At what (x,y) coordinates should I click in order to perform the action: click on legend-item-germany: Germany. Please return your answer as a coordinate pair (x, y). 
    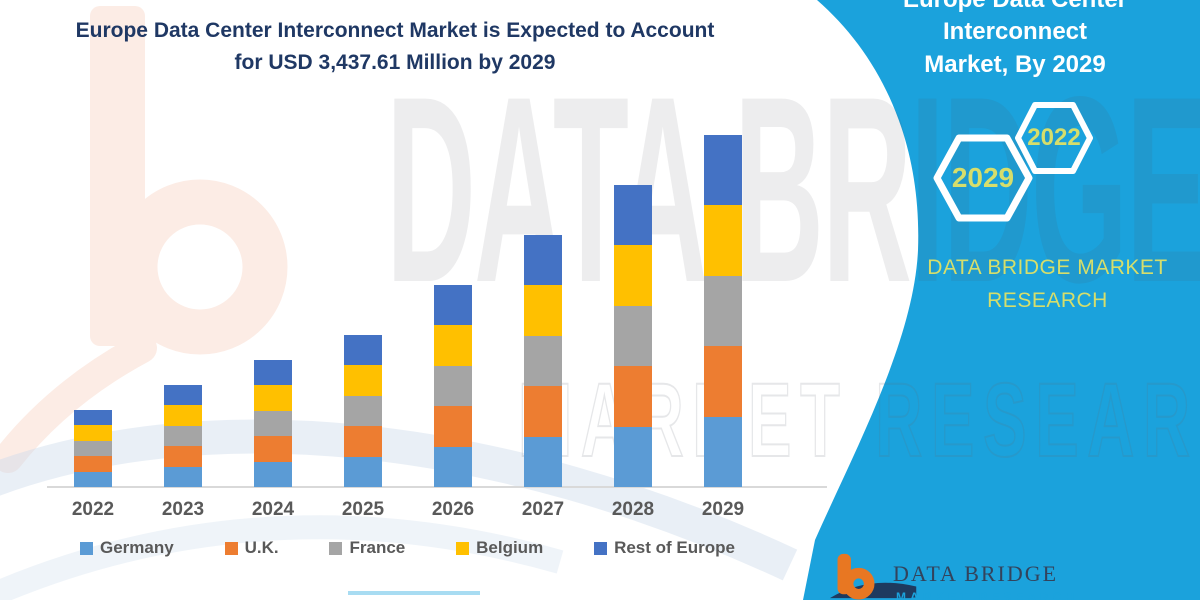
    Looking at the image, I should click on (127, 548).